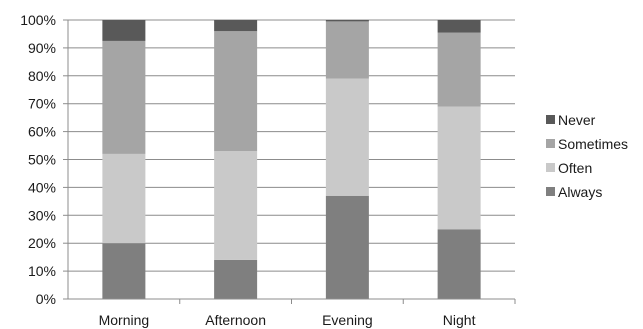 This screenshot has height=329, width=643. I want to click on y-tick-label: 100%, so click(38, 20).